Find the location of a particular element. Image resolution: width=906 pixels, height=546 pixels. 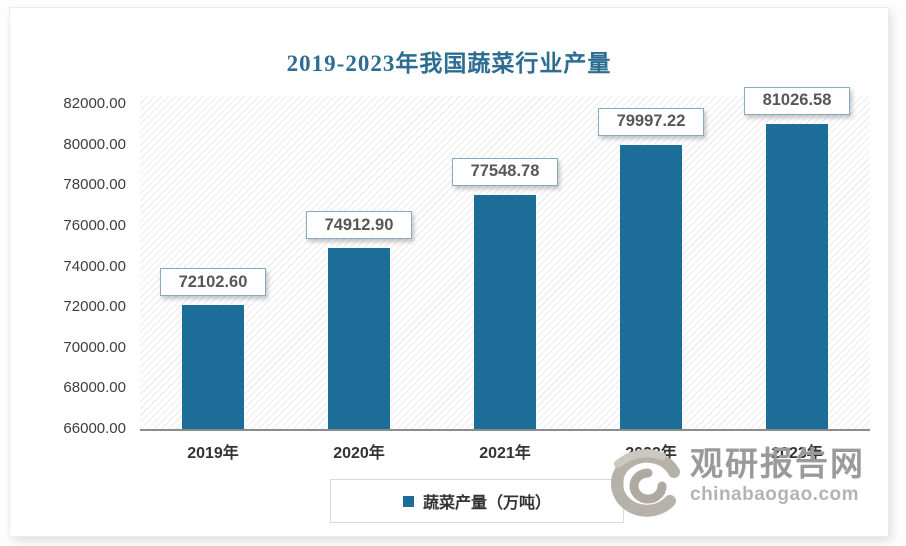

y-tick-label: 80000.00 is located at coordinates (94, 144).